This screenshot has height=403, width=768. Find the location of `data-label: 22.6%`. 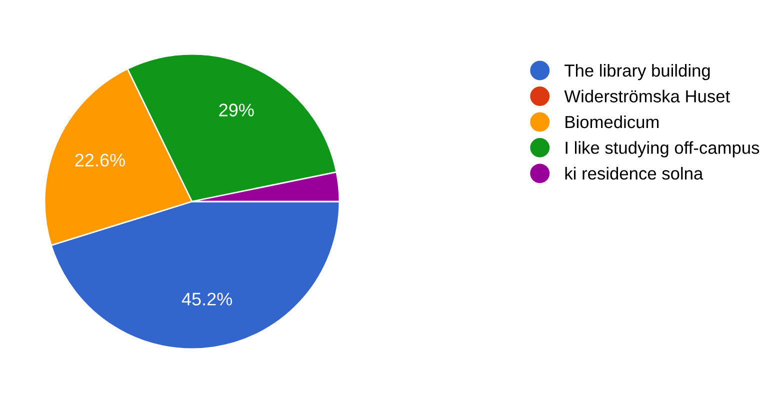

data-label: 22.6% is located at coordinates (100, 160).